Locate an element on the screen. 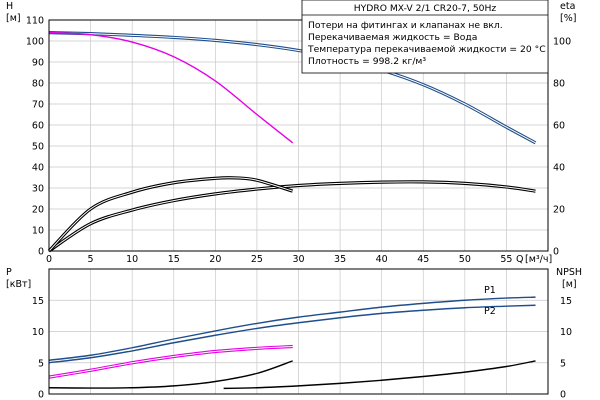  y2-axis-label-npsh: NPSH is located at coordinates (569, 272).